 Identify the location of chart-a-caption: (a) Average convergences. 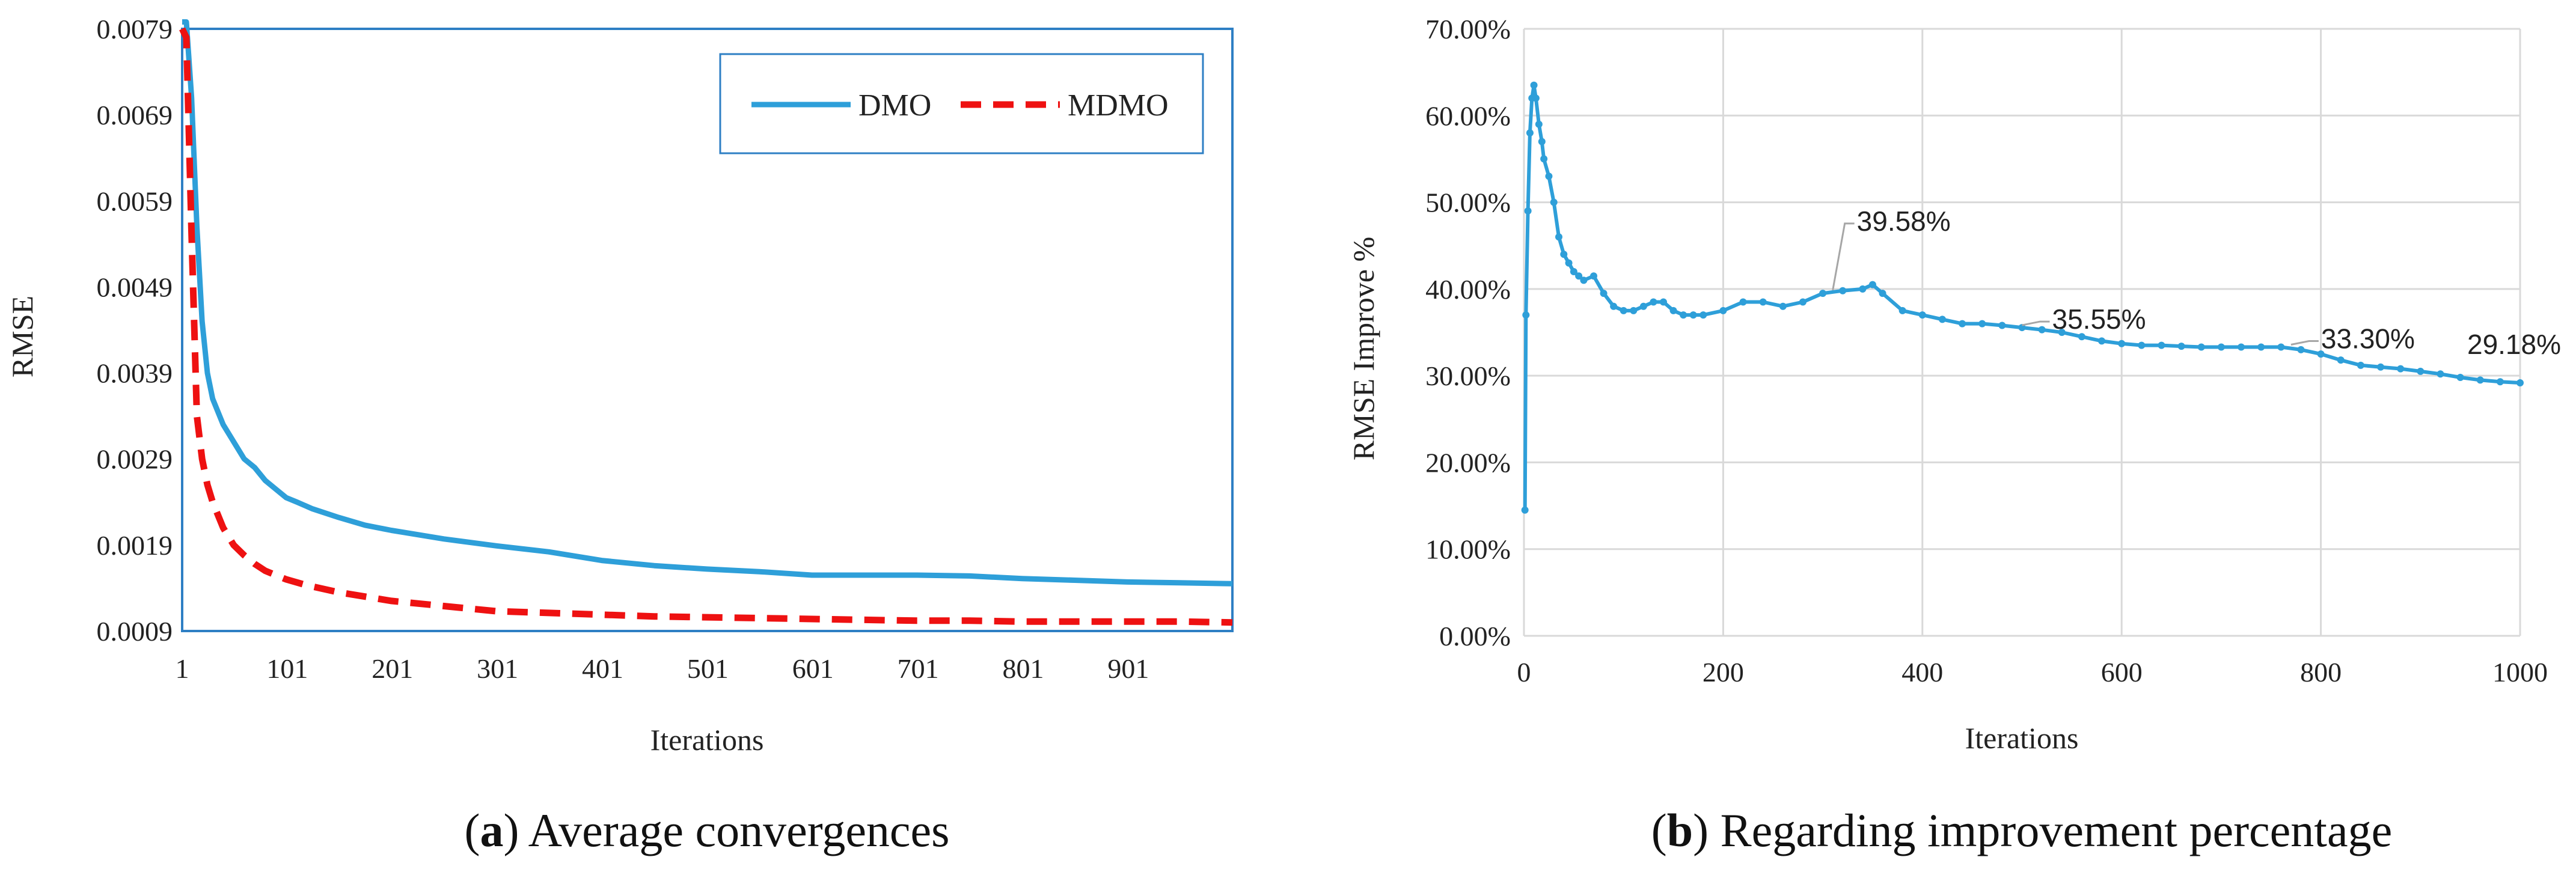
(706, 830).